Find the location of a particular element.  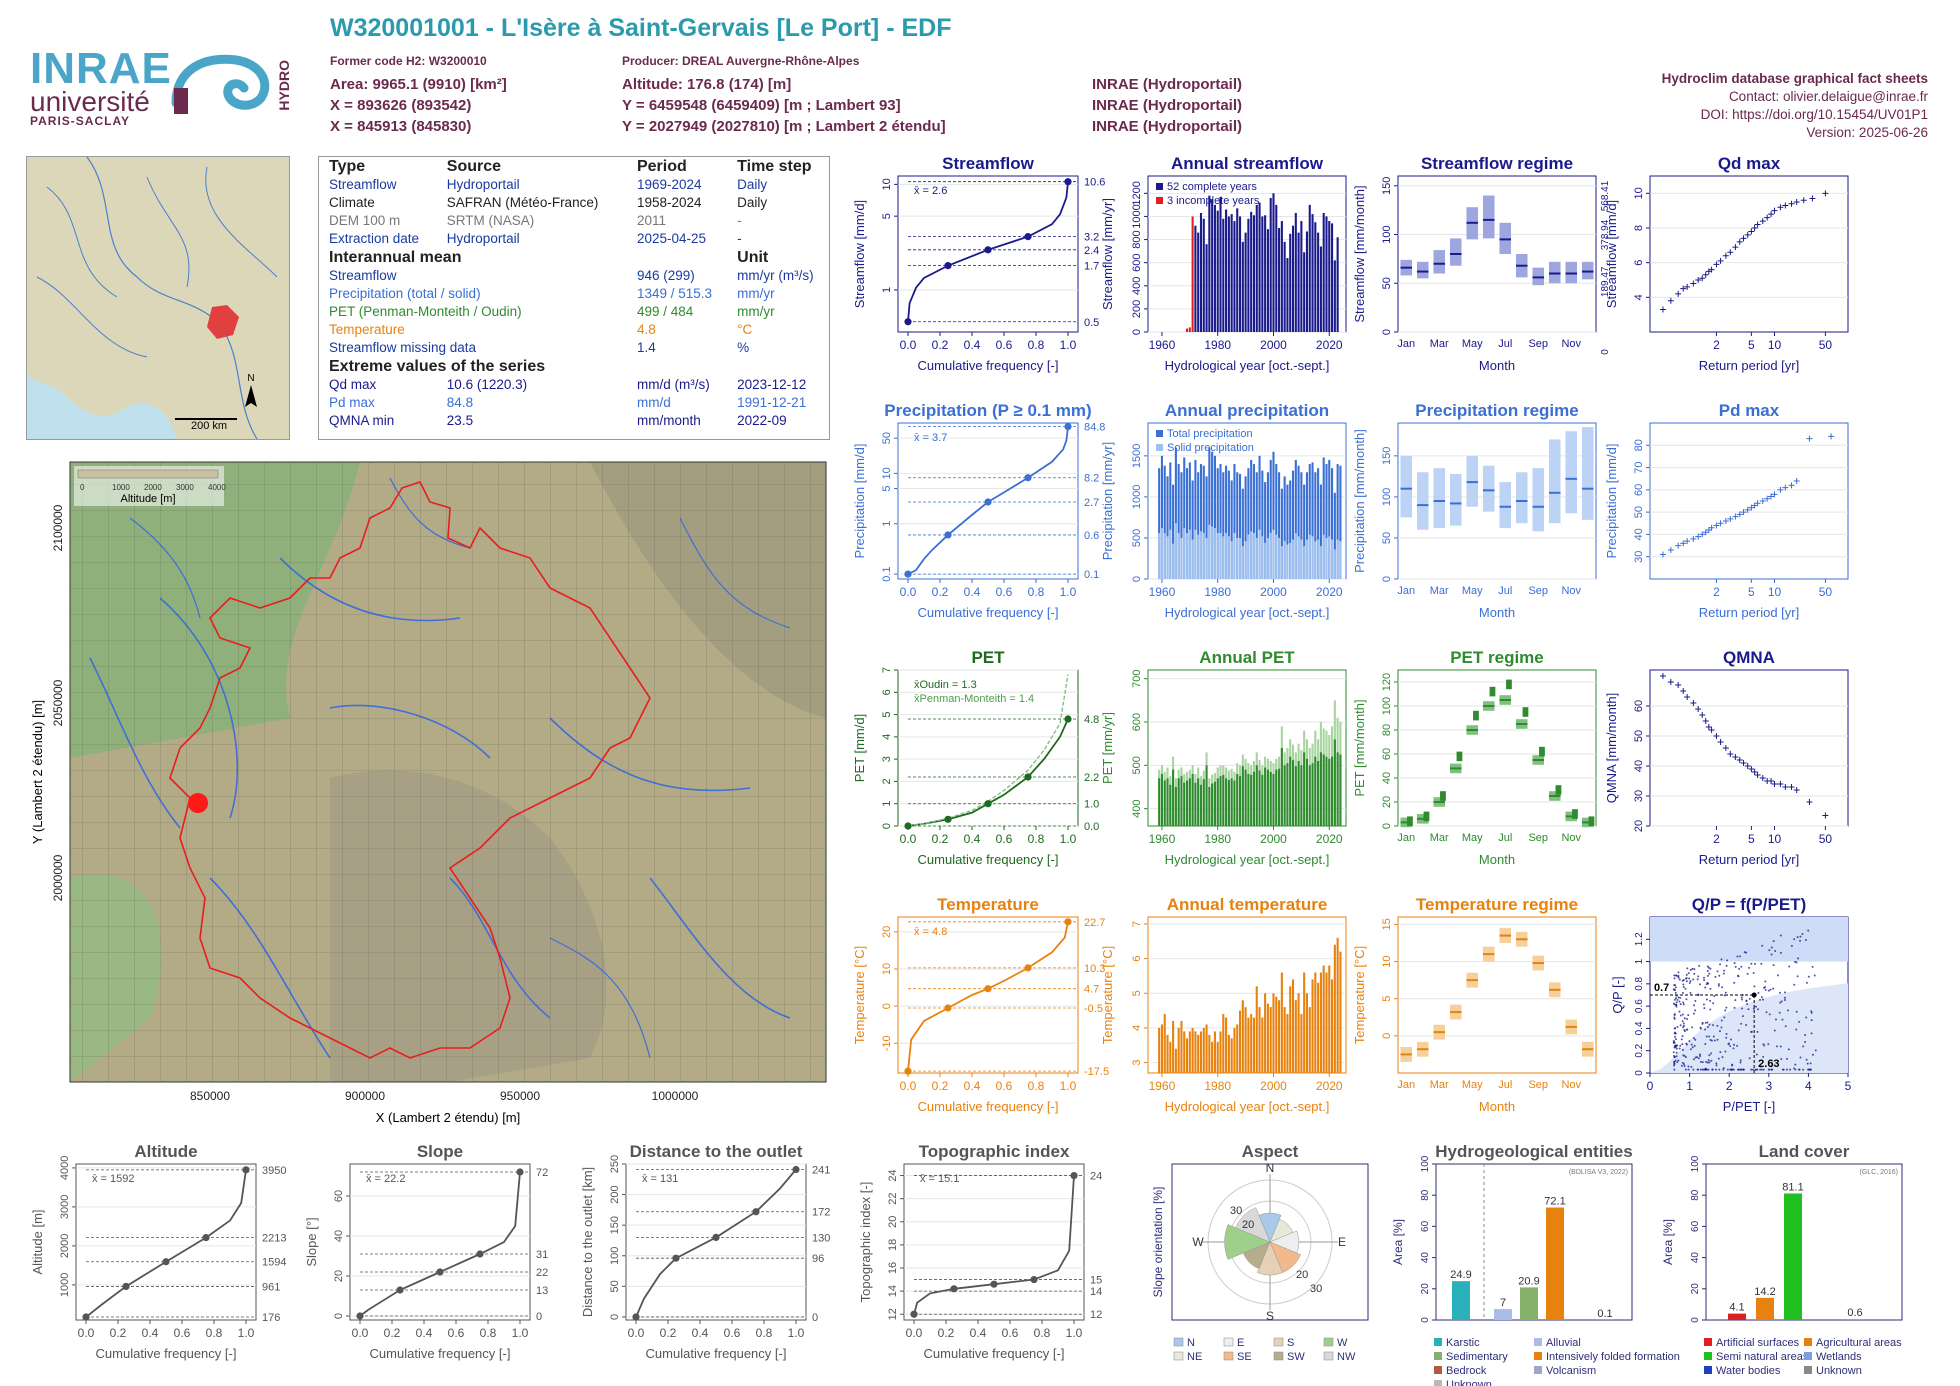

x-tick: 5 is located at coordinates (1751, 839).